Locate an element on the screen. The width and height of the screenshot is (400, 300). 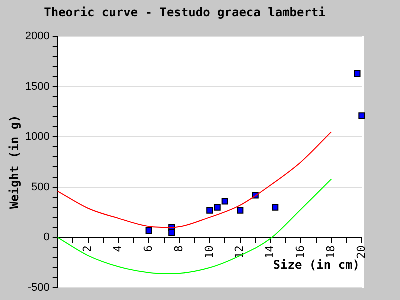
y-tick-label: 0 is located at coordinates (47, 238).